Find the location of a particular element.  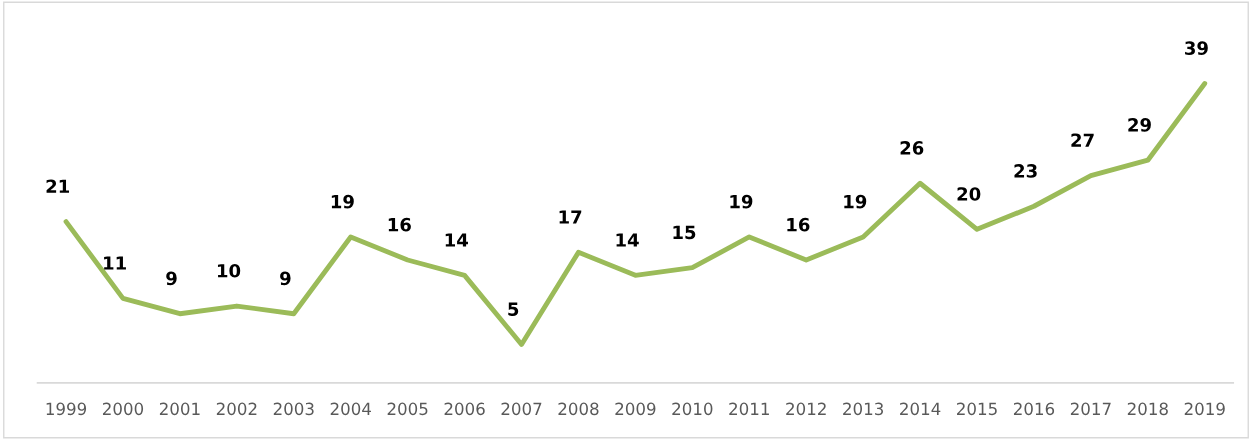

x-tick-label: 2004 is located at coordinates (350, 409).